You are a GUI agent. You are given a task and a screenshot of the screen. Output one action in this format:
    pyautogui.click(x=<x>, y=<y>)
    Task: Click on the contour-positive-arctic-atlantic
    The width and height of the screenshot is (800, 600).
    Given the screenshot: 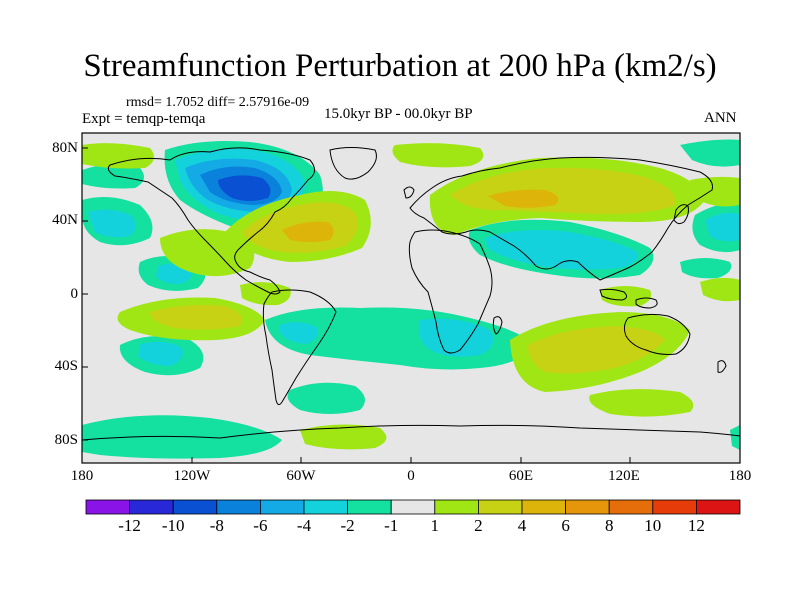 What is the action you would take?
    pyautogui.click(x=438, y=155)
    